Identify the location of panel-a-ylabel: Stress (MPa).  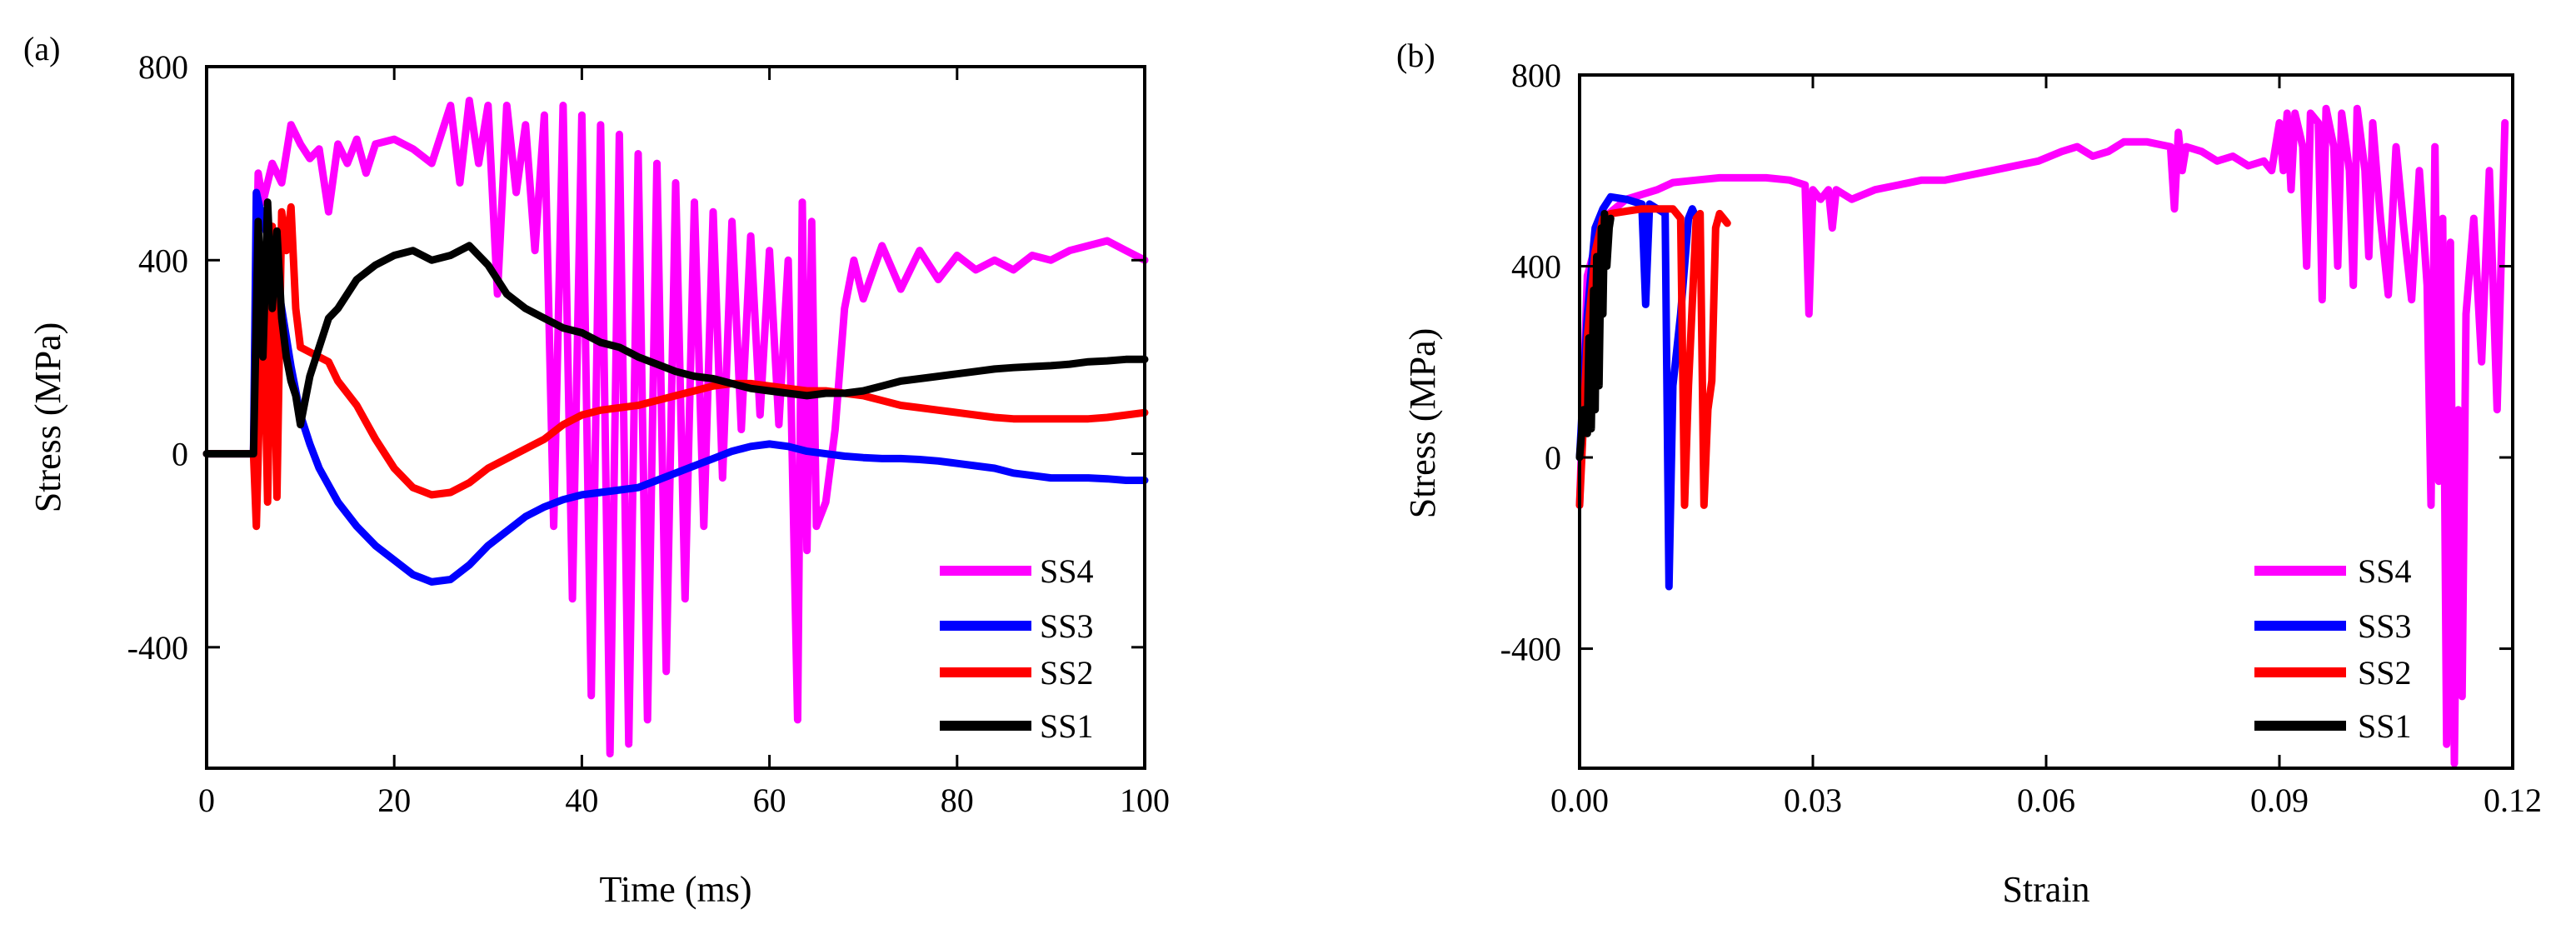
(47, 417).